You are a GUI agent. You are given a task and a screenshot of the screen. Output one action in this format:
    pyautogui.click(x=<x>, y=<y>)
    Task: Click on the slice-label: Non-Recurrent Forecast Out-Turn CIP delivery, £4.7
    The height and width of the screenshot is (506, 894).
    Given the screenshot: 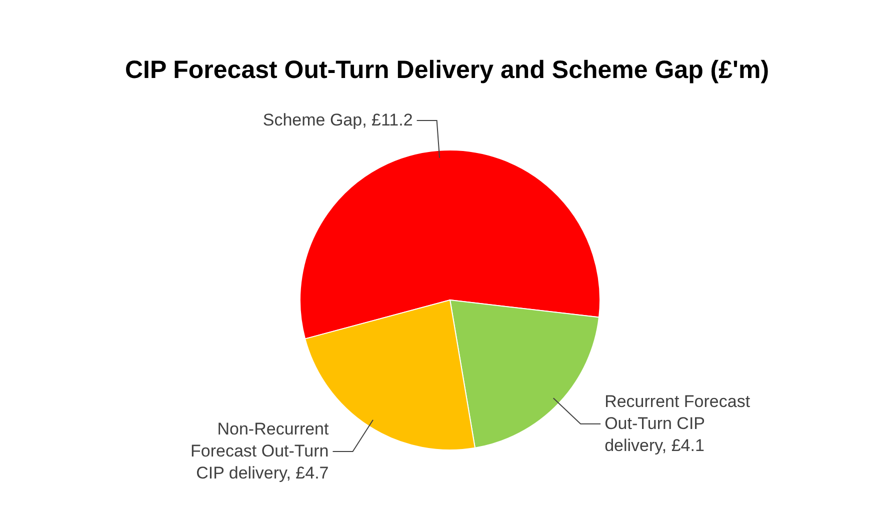 What is the action you would take?
    pyautogui.click(x=260, y=450)
    